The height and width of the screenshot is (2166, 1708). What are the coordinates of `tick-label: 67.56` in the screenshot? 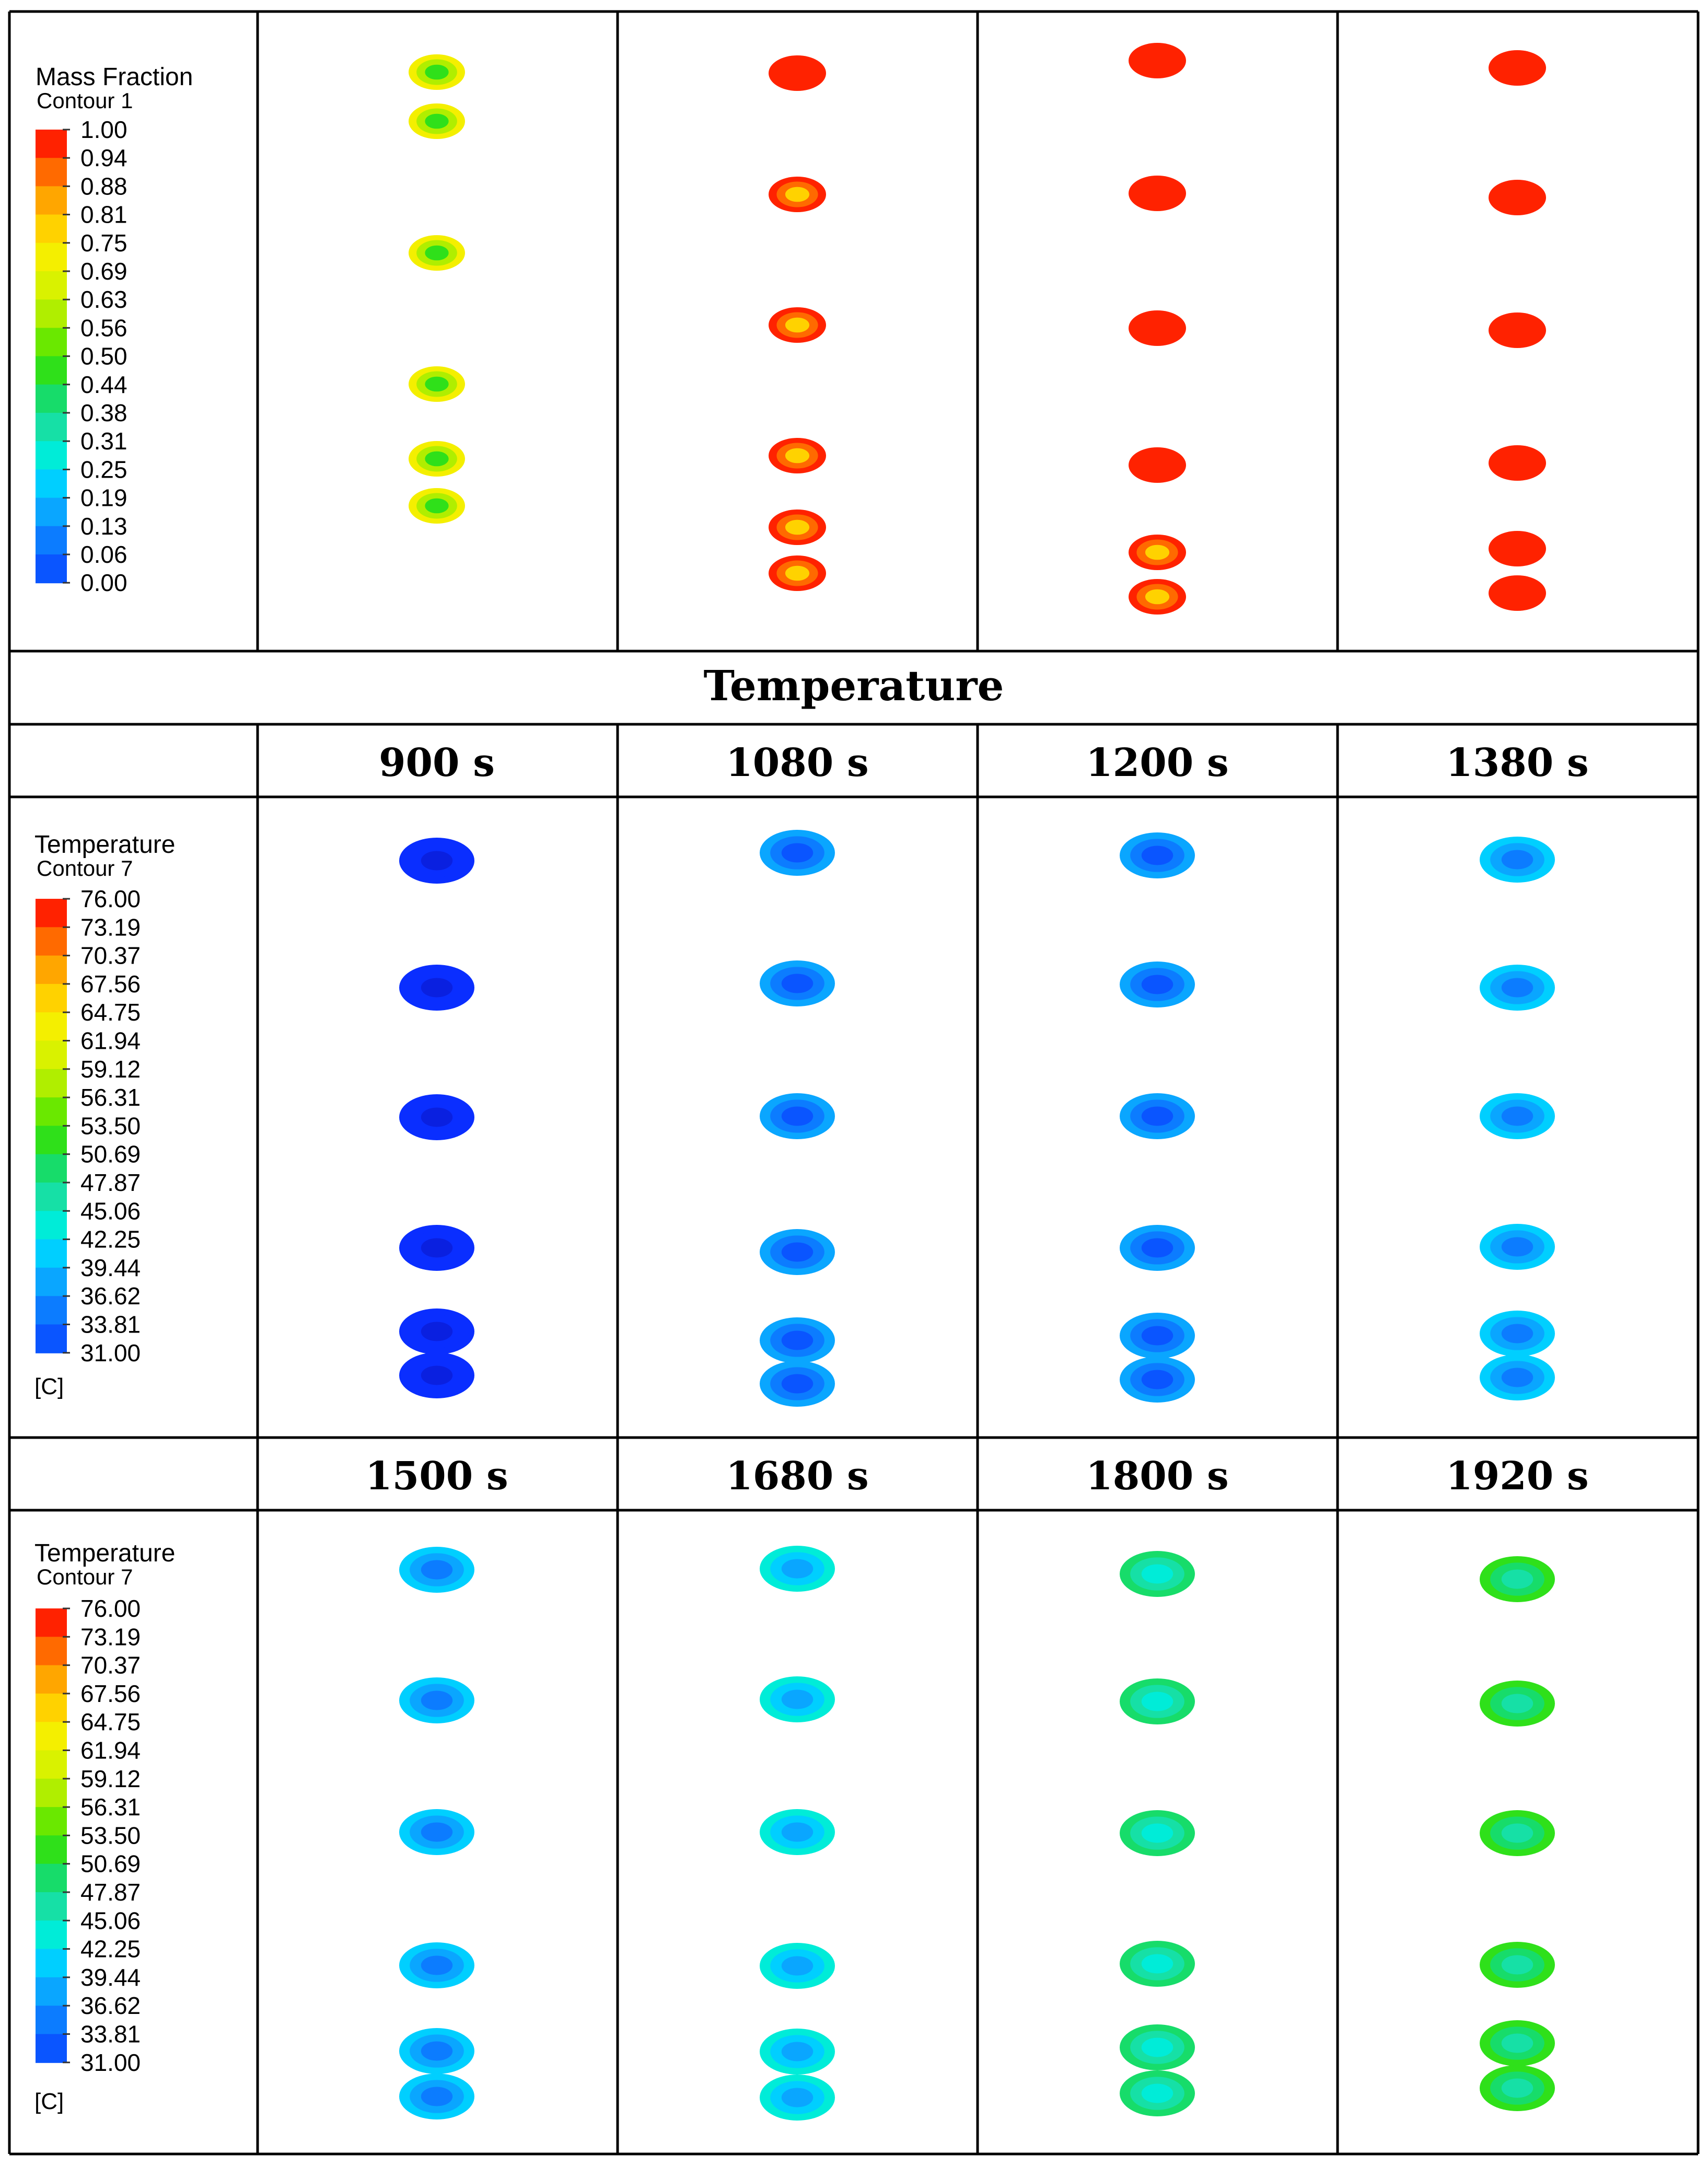 It's located at (110, 984).